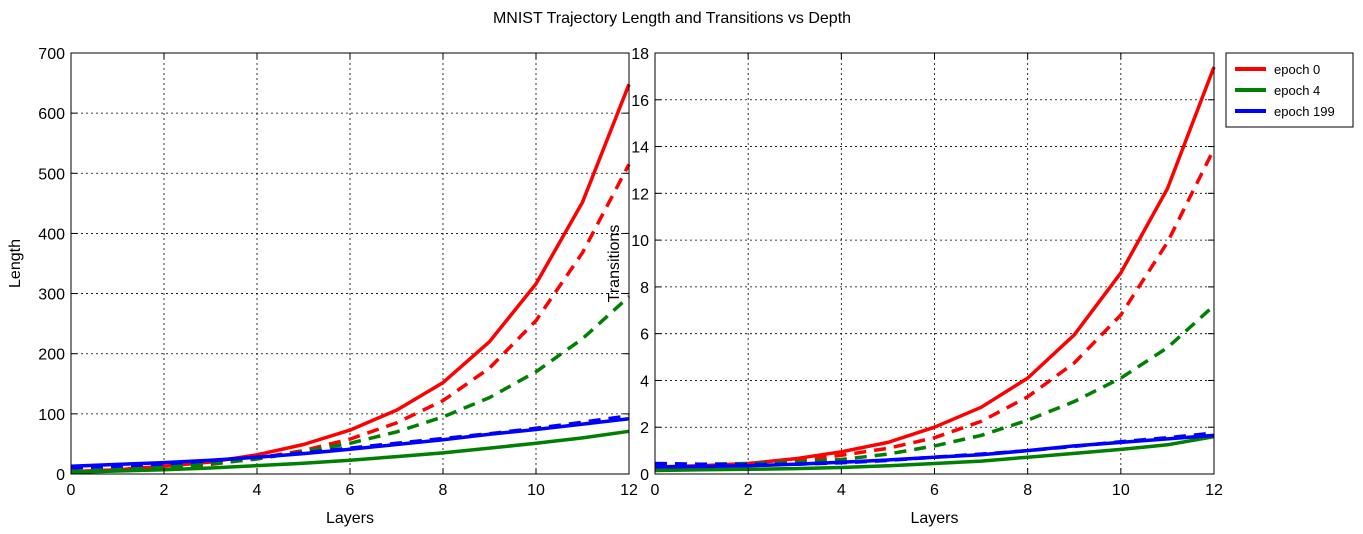 This screenshot has height=534, width=1363. Describe the element at coordinates (640, 194) in the screenshot. I see `y-tick-label: 12` at that location.